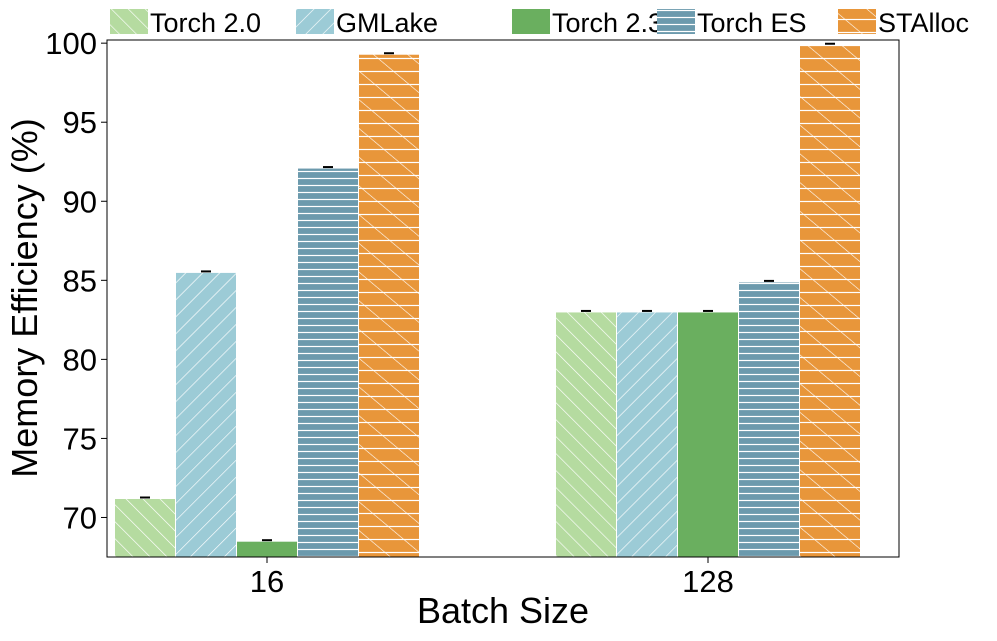 This screenshot has height=641, width=997. I want to click on y-tick-label-95: 95, so click(80, 122).